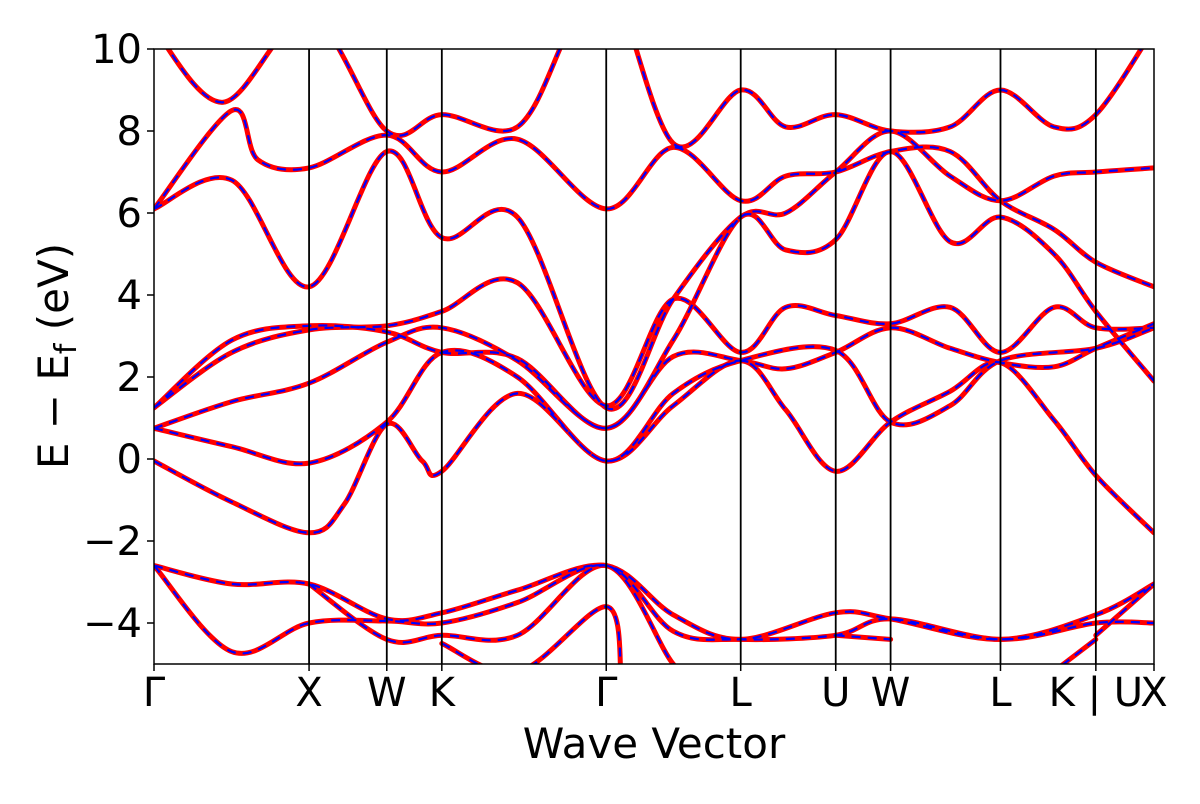 The image size is (1200, 804). I want to click on x-tick-label-9: K | U, so click(1096, 693).